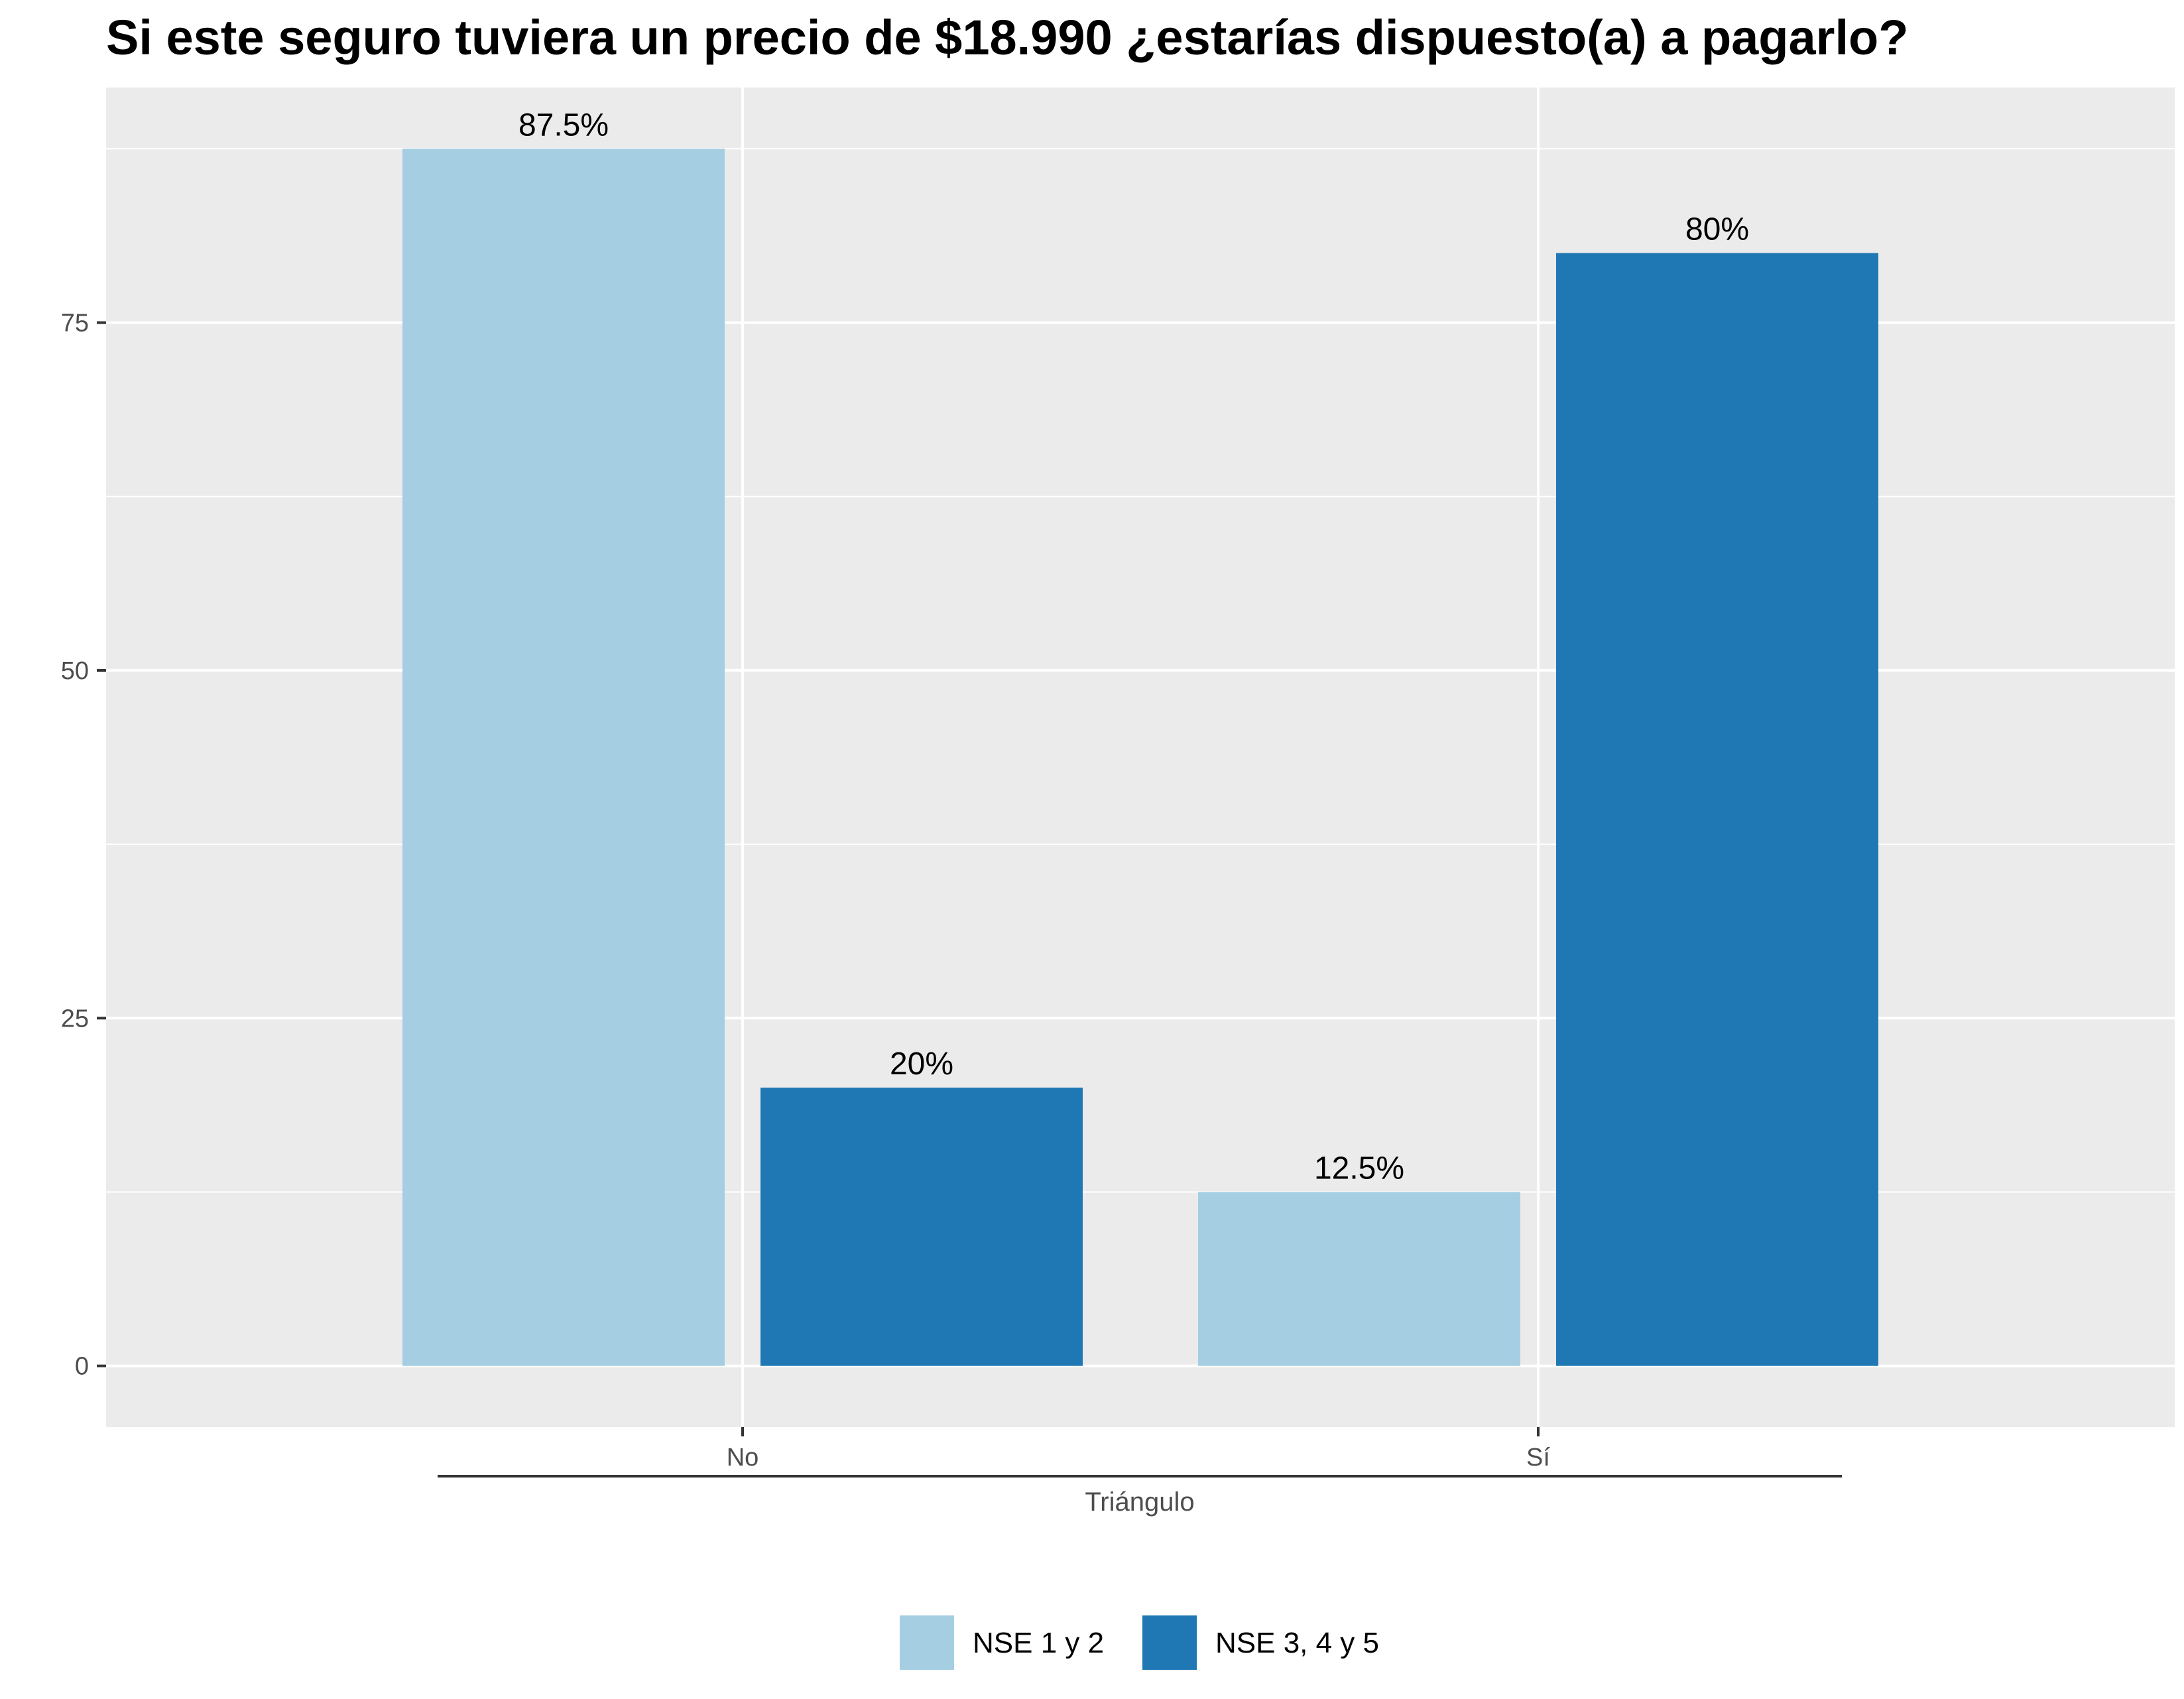 This screenshot has height=1699, width=2184. I want to click on bar-value-label: 12.5%, so click(1359, 1168).